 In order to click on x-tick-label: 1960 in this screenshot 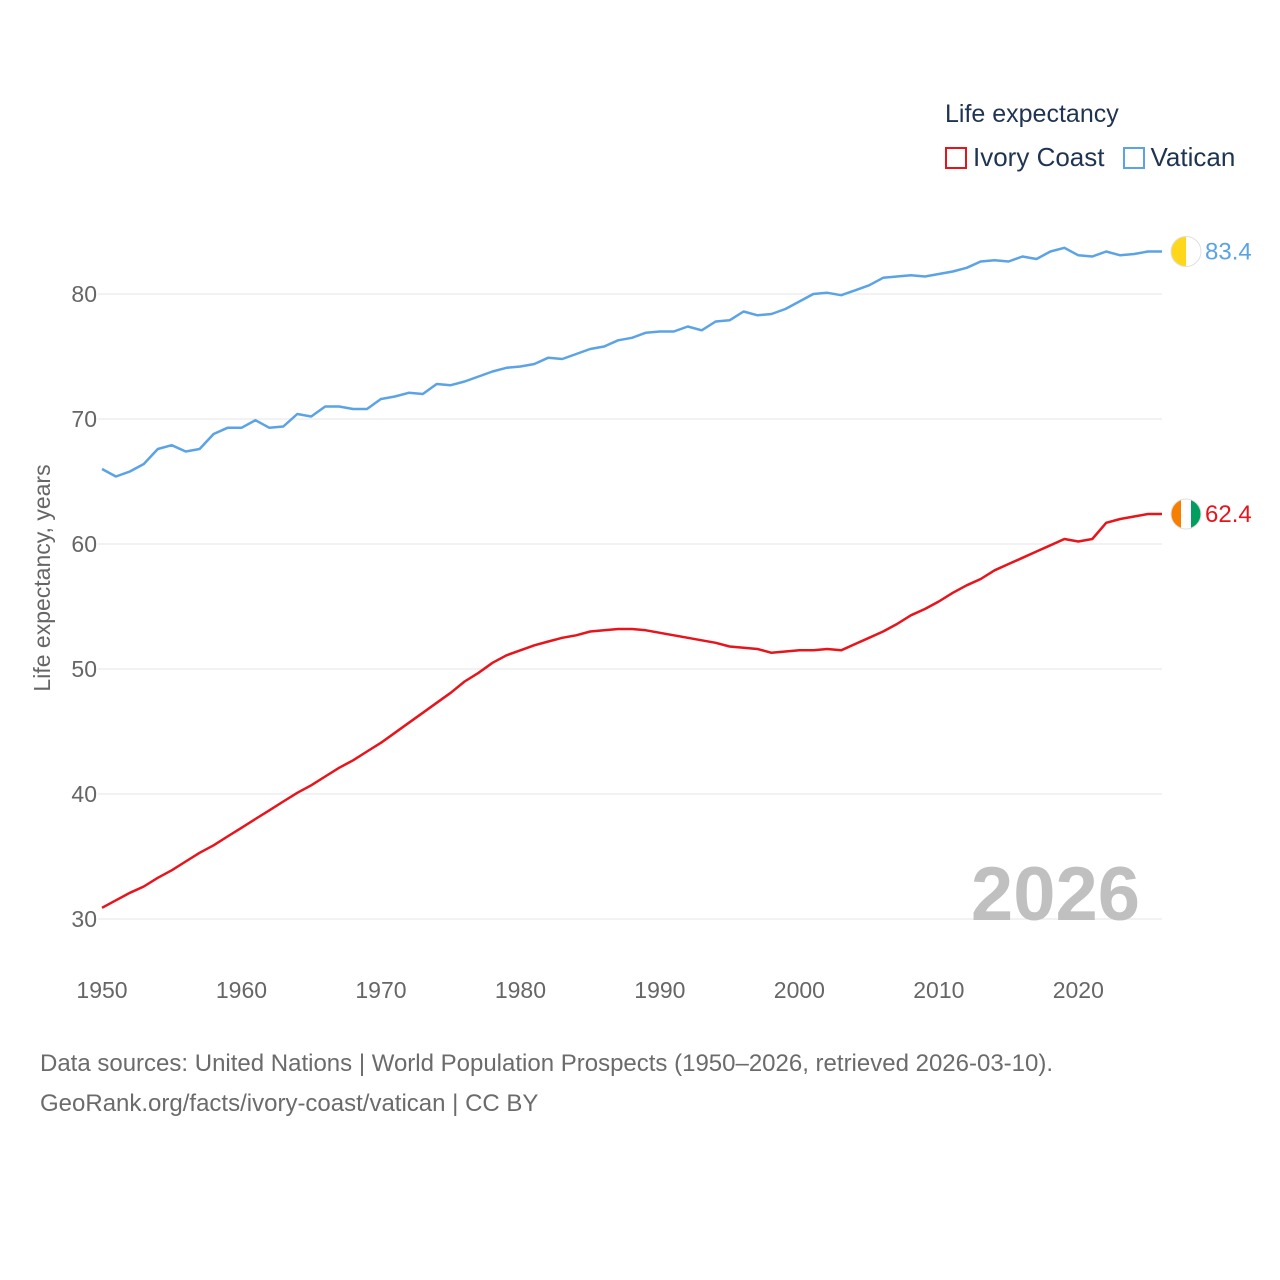, I will do `click(241, 990)`.